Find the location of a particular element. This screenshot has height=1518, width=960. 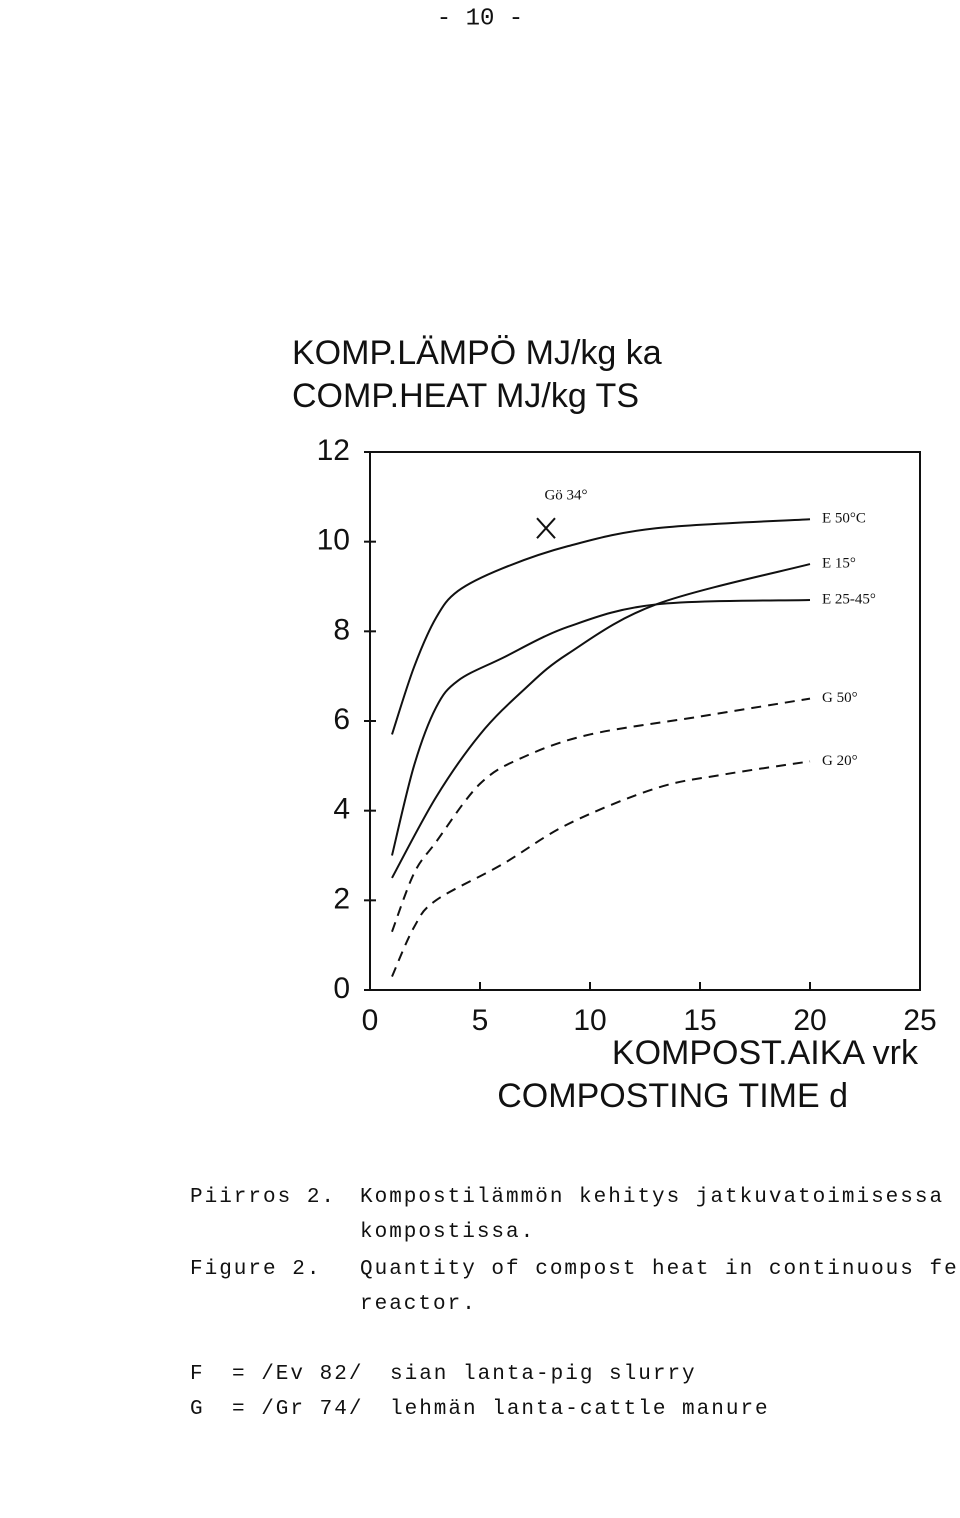

series-label: G 20° is located at coordinates (840, 761).